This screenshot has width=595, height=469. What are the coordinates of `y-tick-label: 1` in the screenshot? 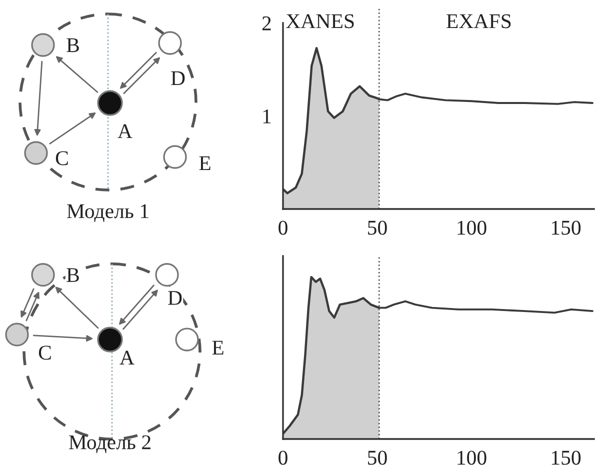 It's located at (267, 116).